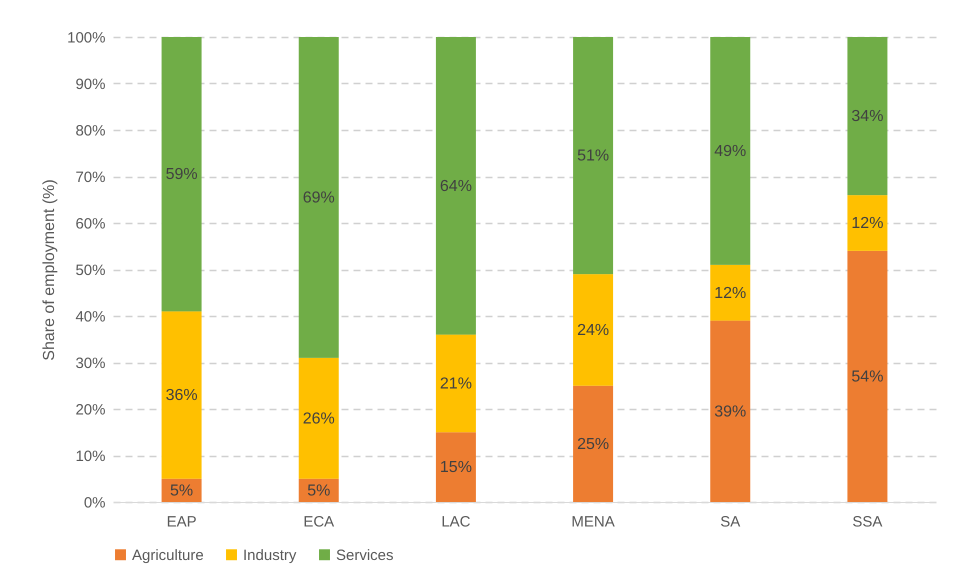 Image resolution: width=956 pixels, height=578 pixels. I want to click on data-label: 24%, so click(593, 330).